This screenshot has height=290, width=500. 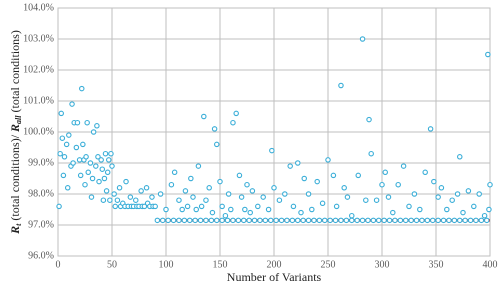 What do you see at coordinates (490, 264) in the screenshot?
I see `x-tick-label: 400` at bounding box center [490, 264].